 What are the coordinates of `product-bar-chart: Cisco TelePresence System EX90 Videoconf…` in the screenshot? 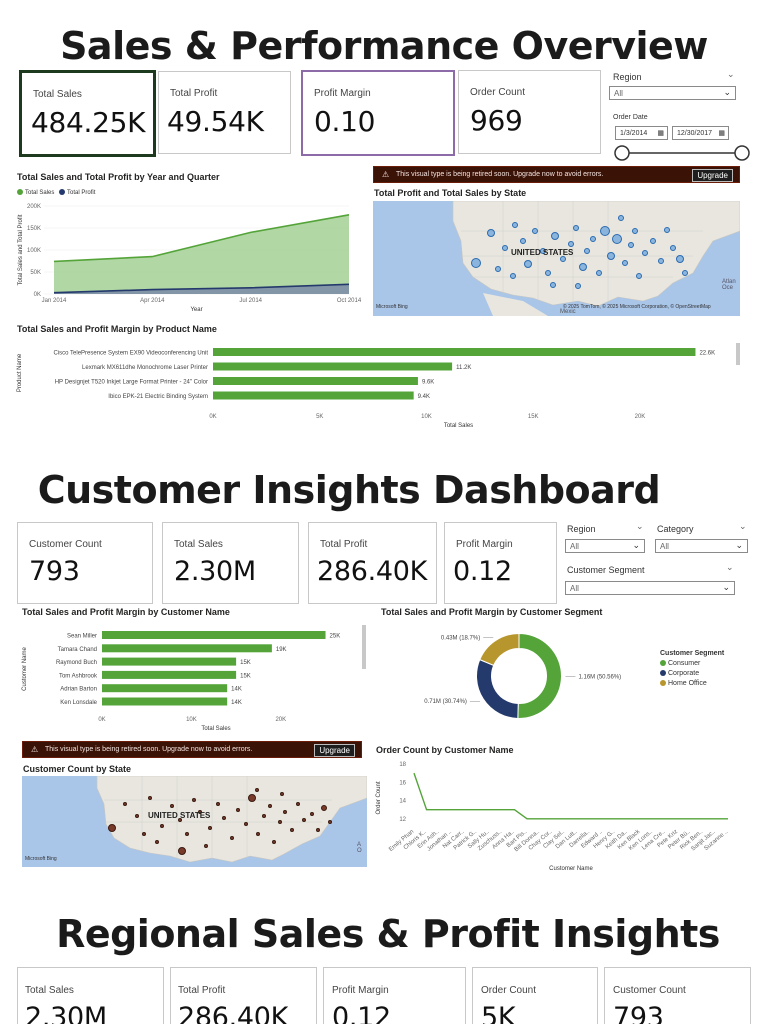 It's located at (379, 384).